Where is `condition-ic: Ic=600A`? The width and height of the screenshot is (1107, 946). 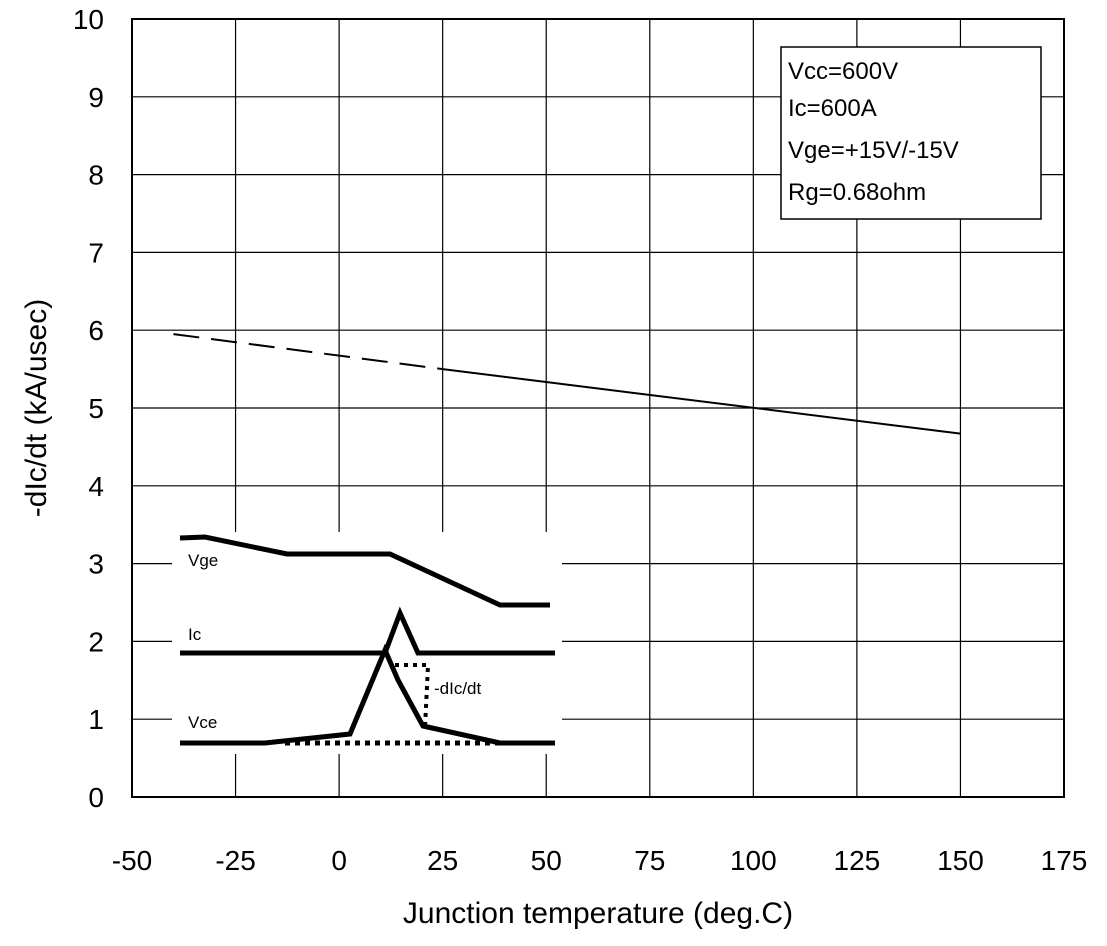 condition-ic: Ic=600A is located at coordinates (832, 108).